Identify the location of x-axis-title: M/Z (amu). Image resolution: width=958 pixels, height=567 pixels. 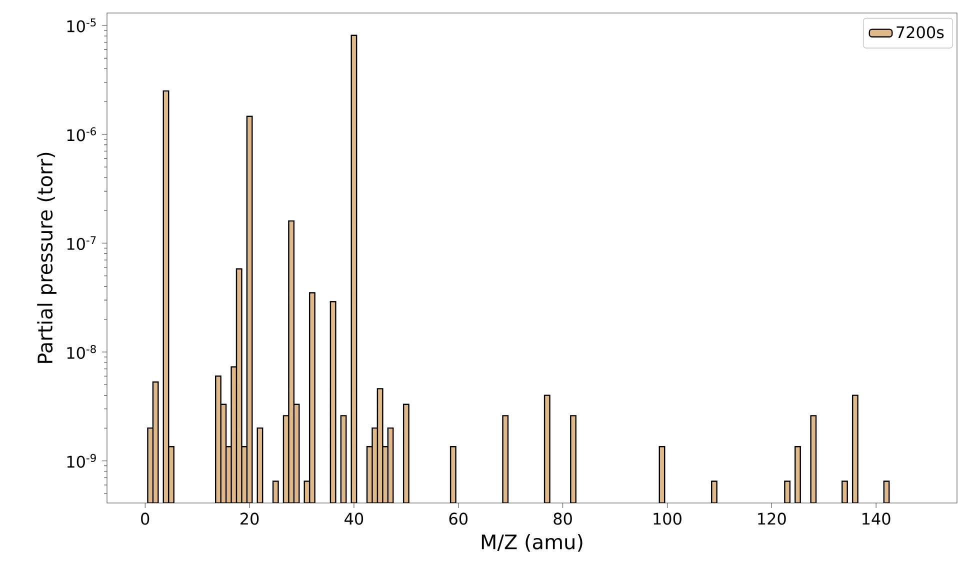
(532, 543).